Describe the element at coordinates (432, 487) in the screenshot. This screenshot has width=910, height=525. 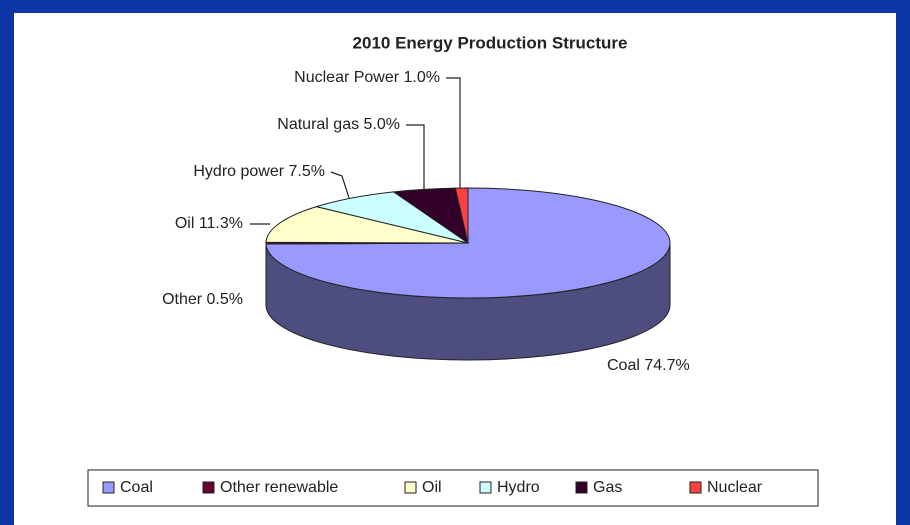
I see `legend-label: Oil` at that location.